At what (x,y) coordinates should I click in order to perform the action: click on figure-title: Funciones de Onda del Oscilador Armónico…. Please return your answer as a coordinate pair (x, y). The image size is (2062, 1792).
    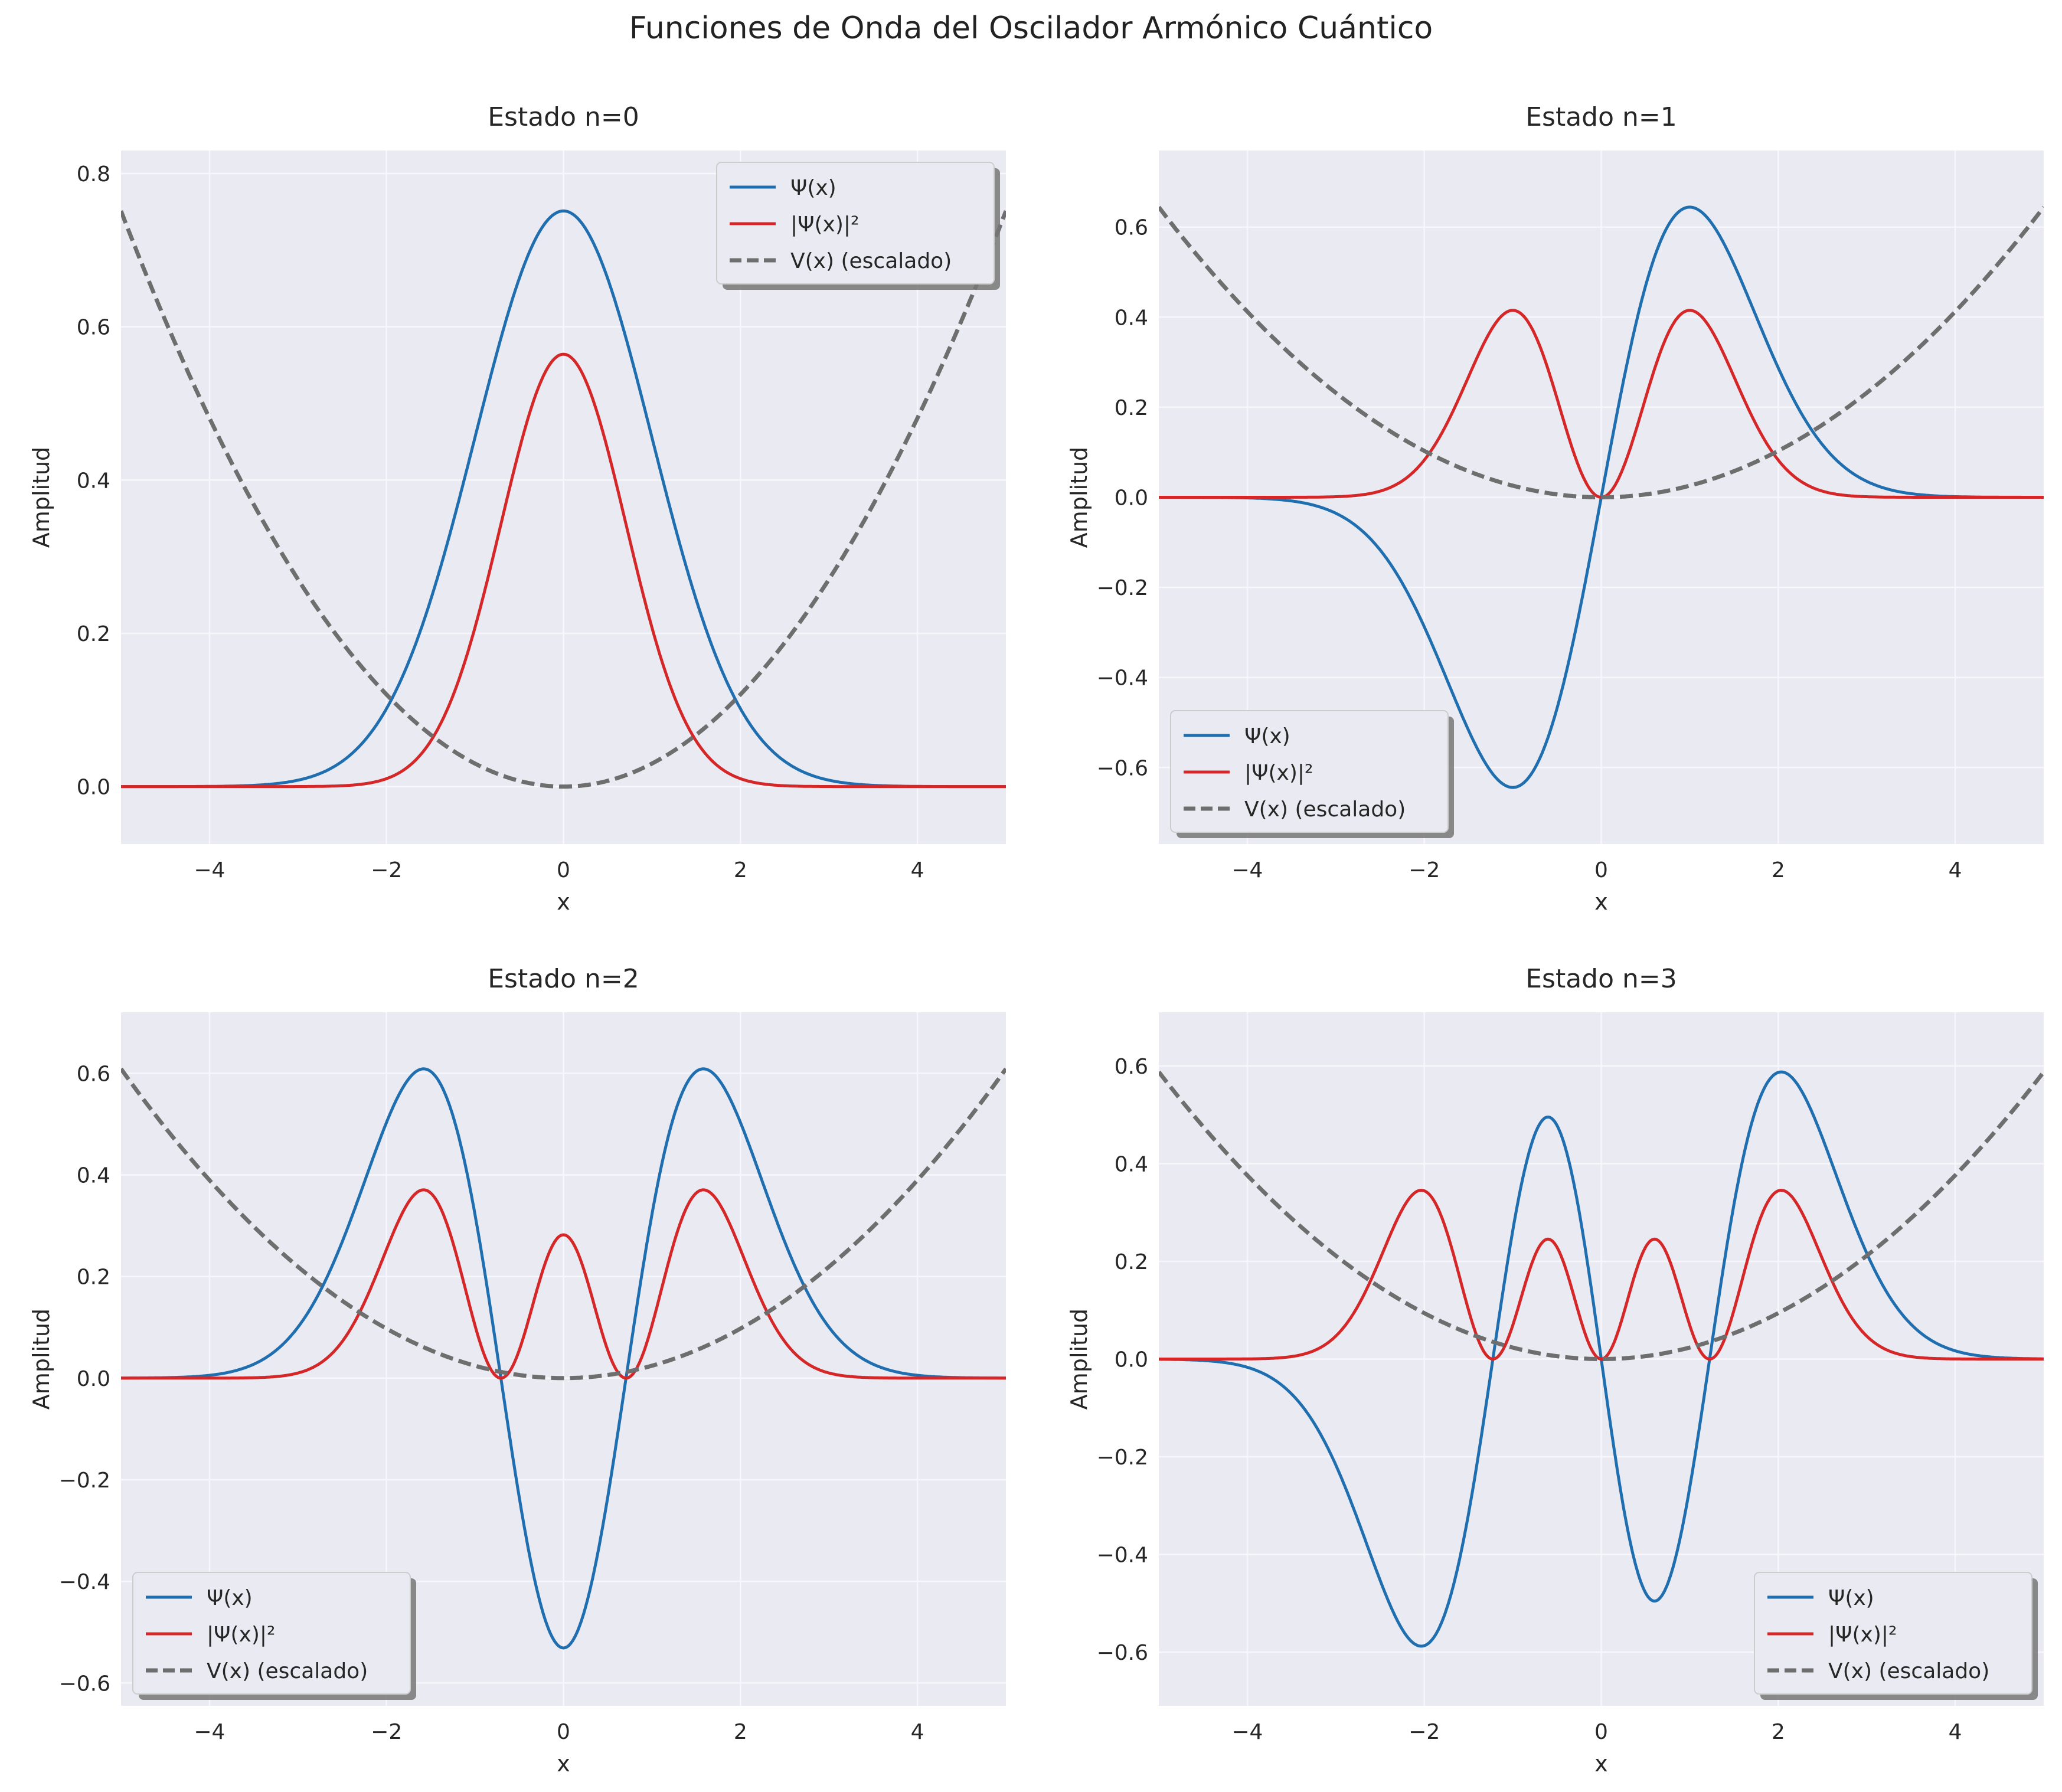
    Looking at the image, I should click on (1031, 28).